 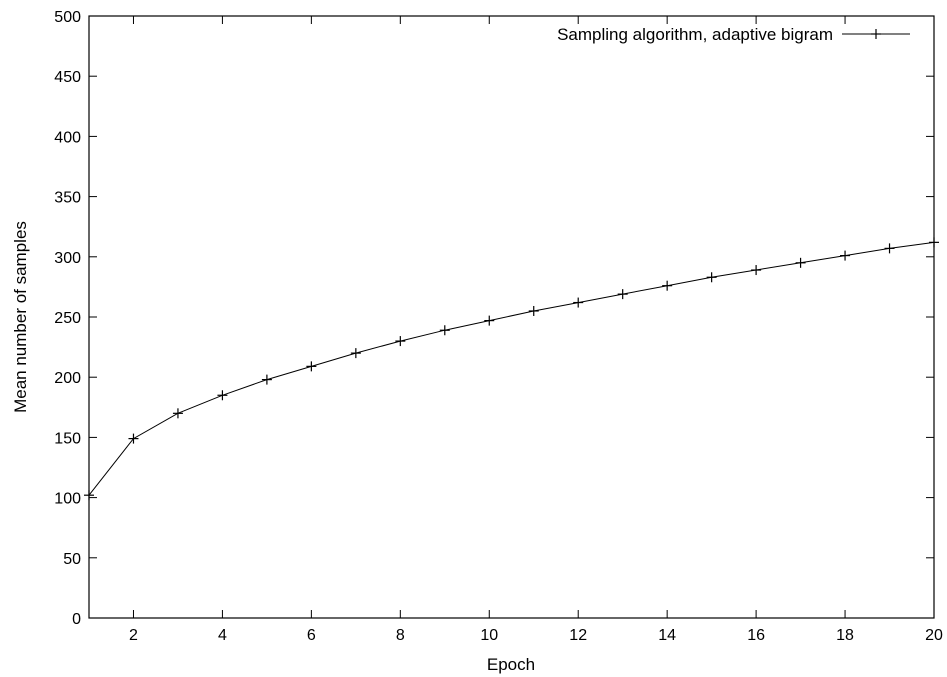 What do you see at coordinates (934, 635) in the screenshot?
I see `x-tick-label: 20` at bounding box center [934, 635].